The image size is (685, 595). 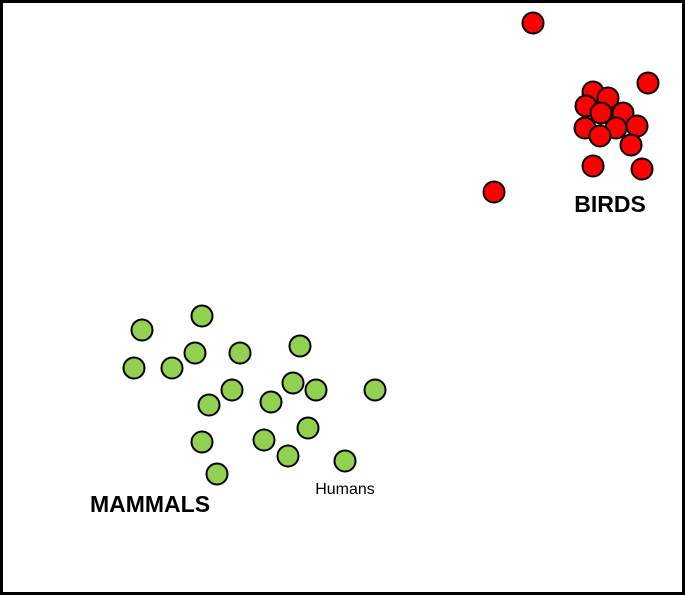 I want to click on cluster-label: MAMMALS, so click(x=150, y=504).